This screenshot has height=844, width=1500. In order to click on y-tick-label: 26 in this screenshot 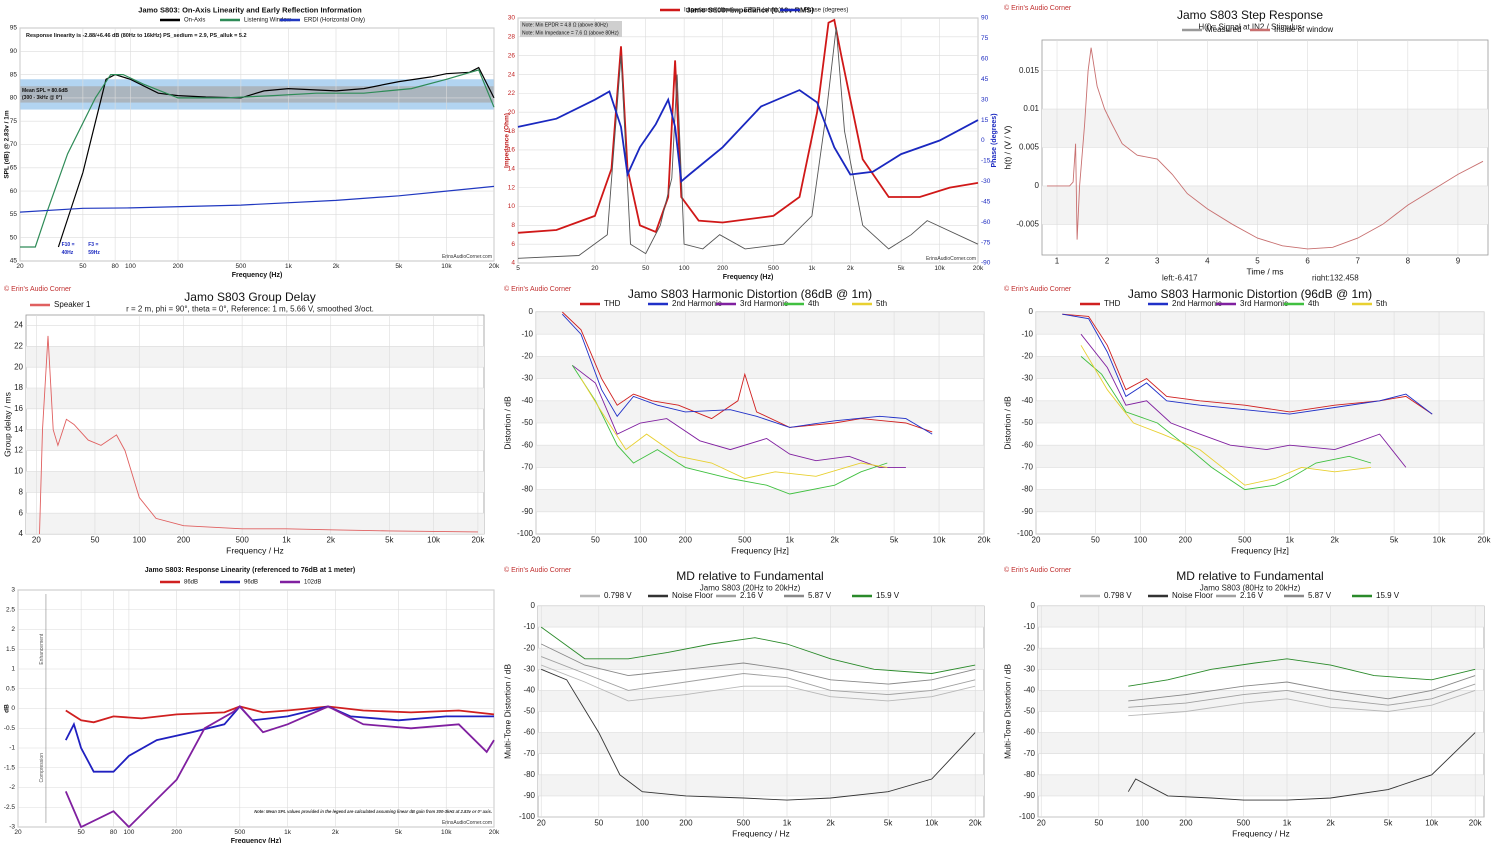, I will do `click(512, 55)`.